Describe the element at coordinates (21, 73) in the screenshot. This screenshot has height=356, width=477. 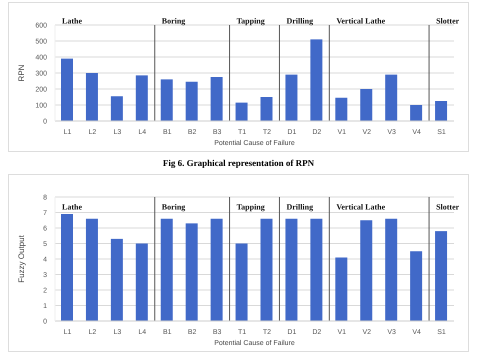
I see `y-axis-title: RPN` at that location.